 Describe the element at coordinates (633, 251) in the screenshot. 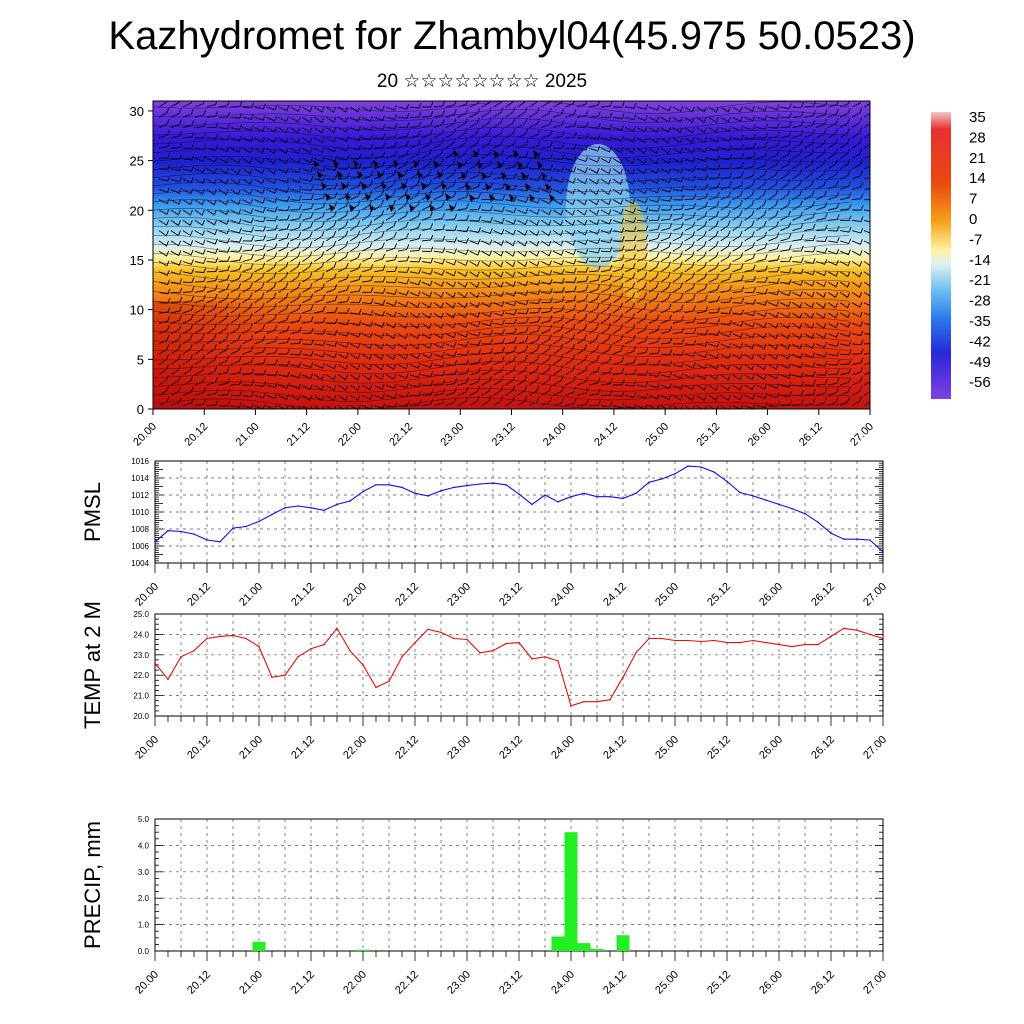

I see `heatmap-warm-tongue` at that location.